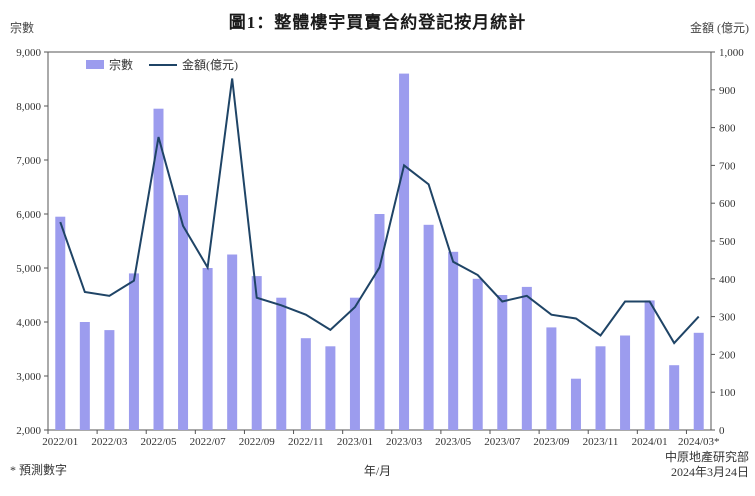 The image size is (755, 496). What do you see at coordinates (477, 354) in the screenshot?
I see `bar-2023/06` at bounding box center [477, 354].